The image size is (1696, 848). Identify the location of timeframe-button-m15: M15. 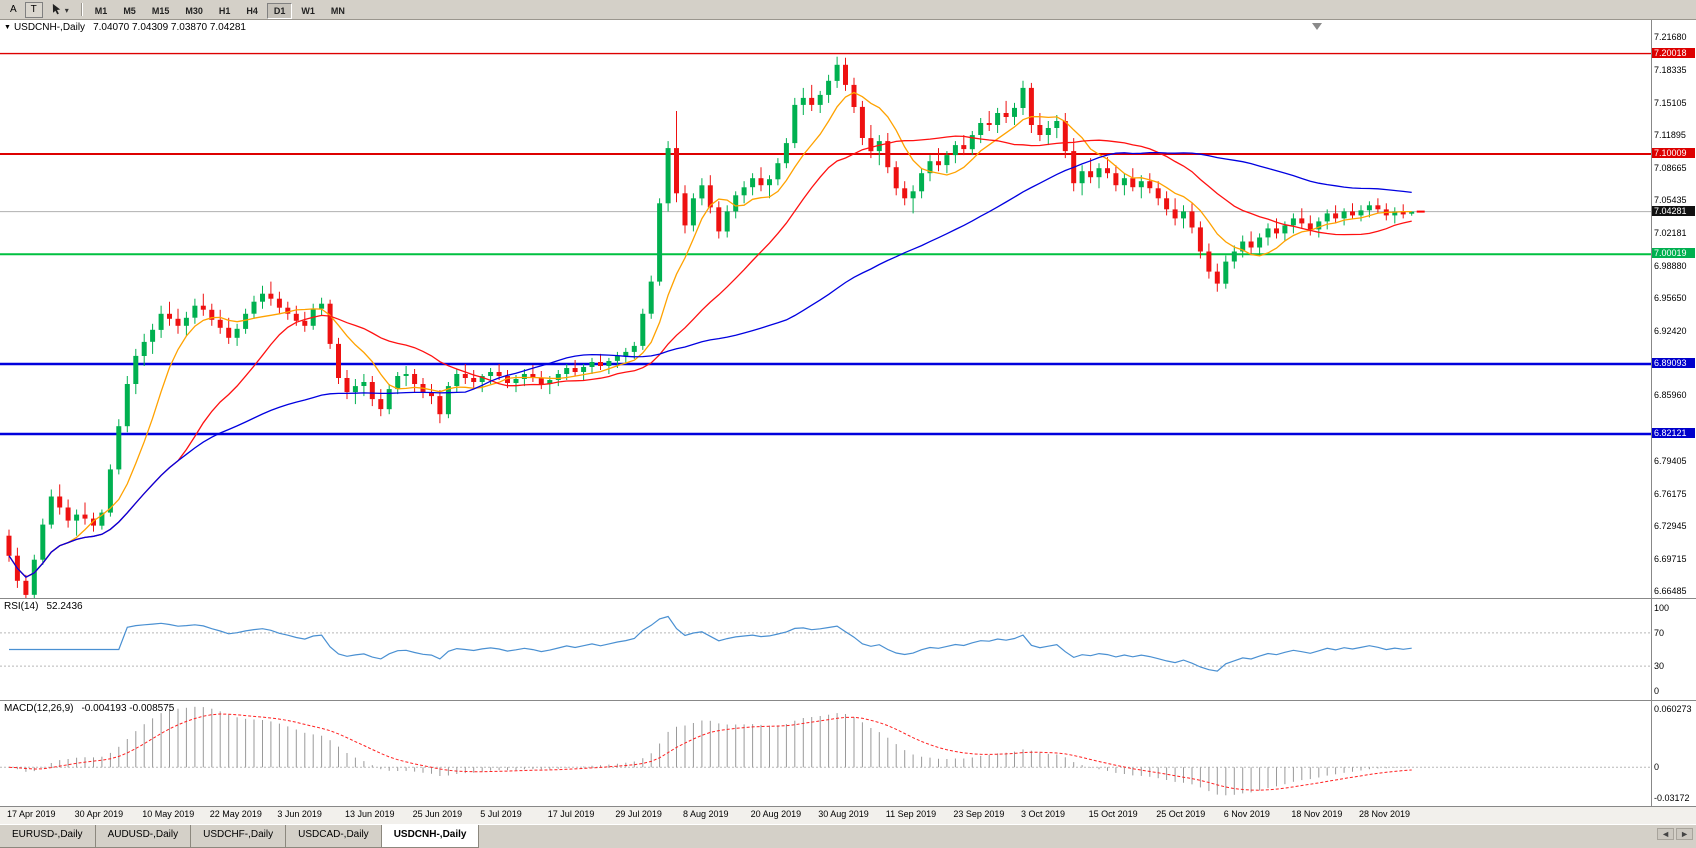
(160, 10).